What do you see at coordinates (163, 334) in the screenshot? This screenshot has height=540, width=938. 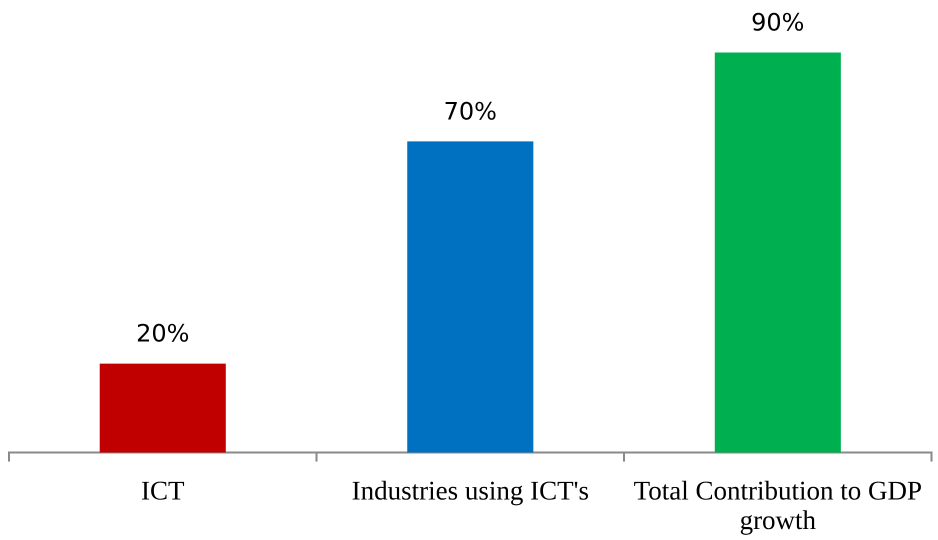 I see `data-label: 20%` at bounding box center [163, 334].